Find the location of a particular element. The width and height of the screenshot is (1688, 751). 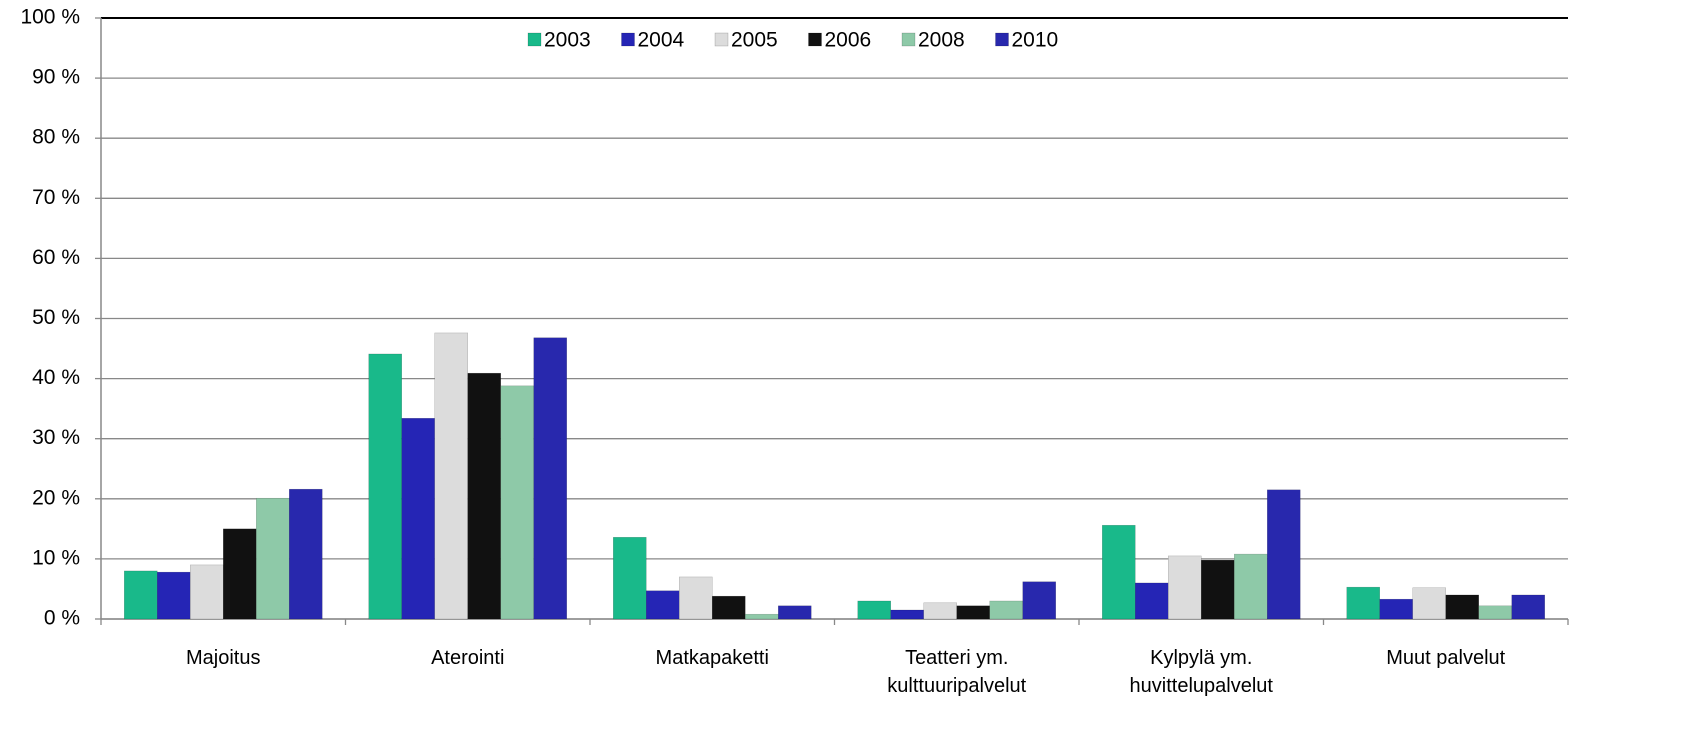

y-tick-label: 60 % is located at coordinates (56, 257).